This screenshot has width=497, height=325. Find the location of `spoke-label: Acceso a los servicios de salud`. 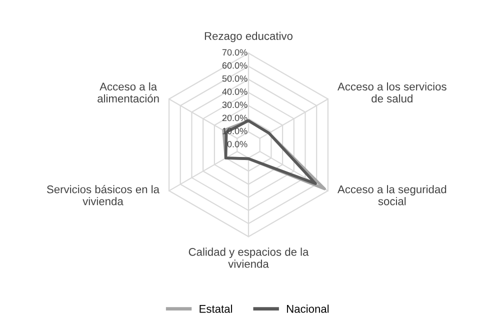

spoke-label: Acceso a los servicios de salud is located at coordinates (392, 92).